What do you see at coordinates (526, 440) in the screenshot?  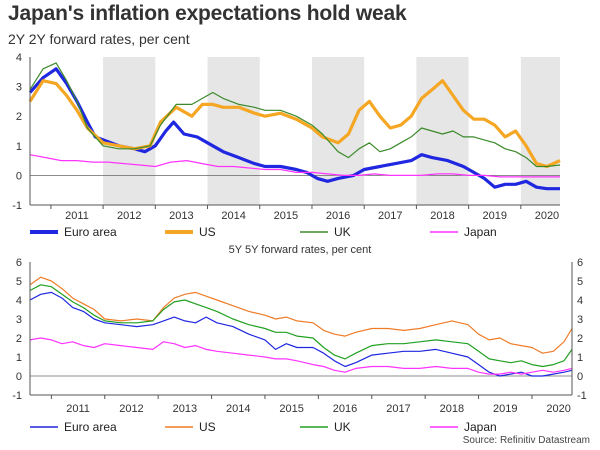 I see `source-note: Source: Refinitiv Datastream` at bounding box center [526, 440].